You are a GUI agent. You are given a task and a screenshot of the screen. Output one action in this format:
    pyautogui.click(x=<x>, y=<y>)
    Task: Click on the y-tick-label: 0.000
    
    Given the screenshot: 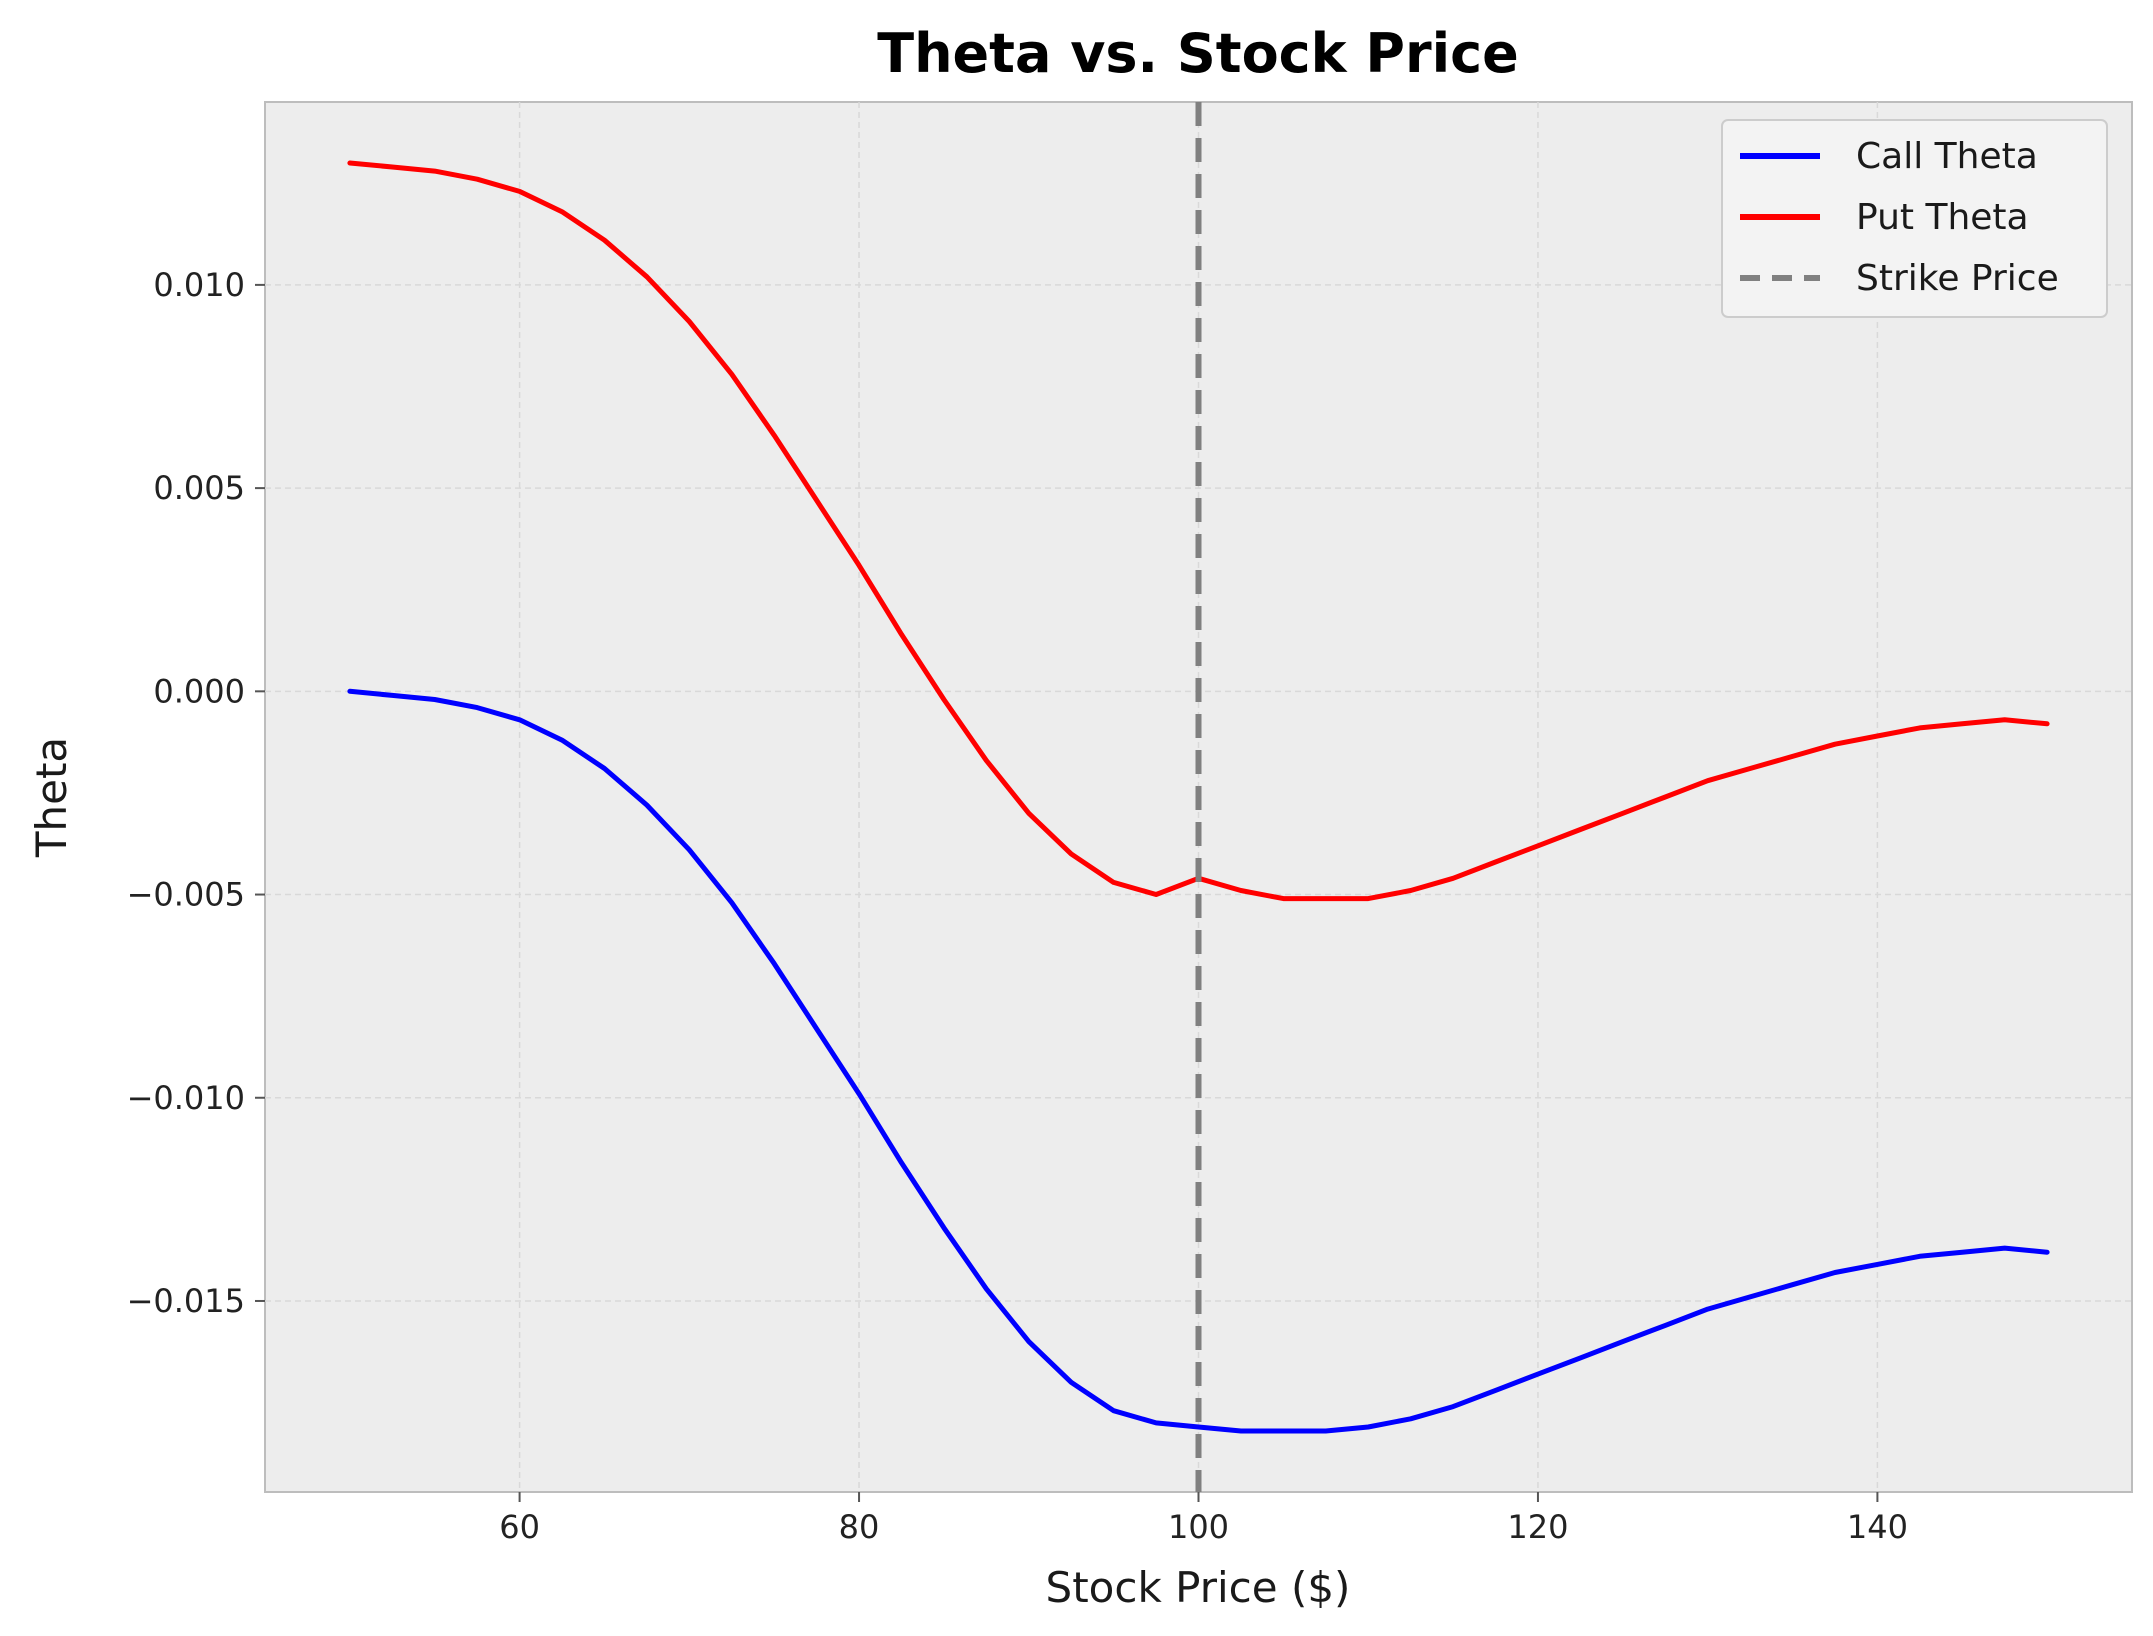 What is the action you would take?
    pyautogui.click(x=199, y=691)
    